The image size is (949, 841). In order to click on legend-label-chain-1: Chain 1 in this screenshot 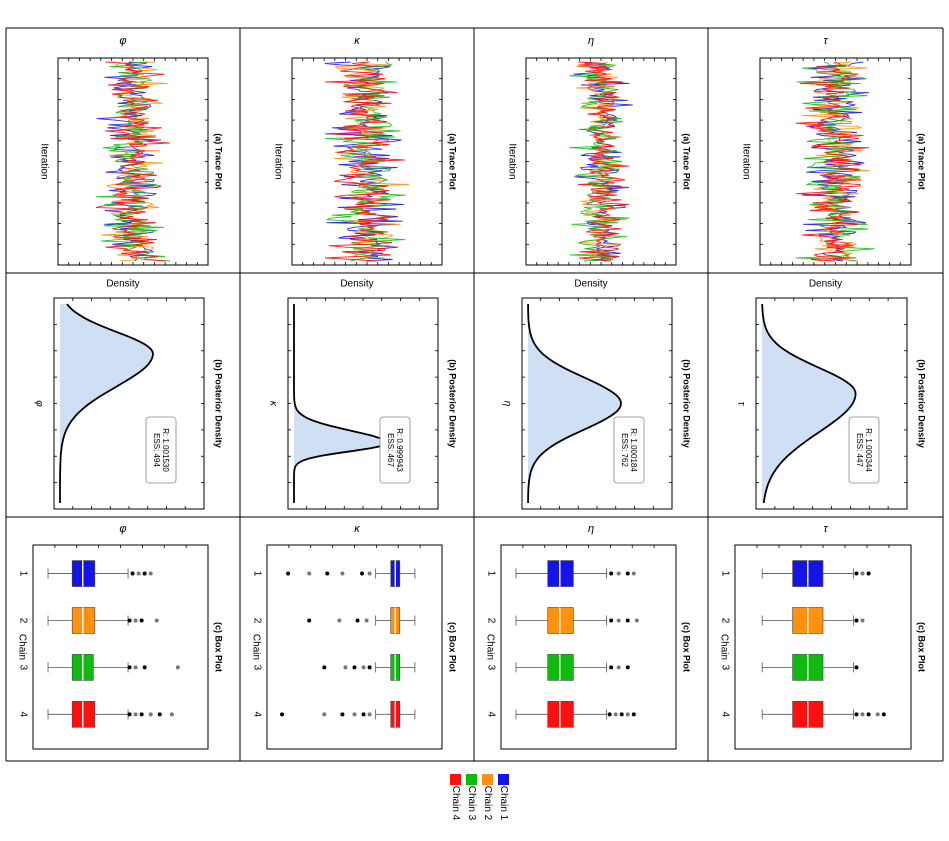, I will do `click(503, 803)`.